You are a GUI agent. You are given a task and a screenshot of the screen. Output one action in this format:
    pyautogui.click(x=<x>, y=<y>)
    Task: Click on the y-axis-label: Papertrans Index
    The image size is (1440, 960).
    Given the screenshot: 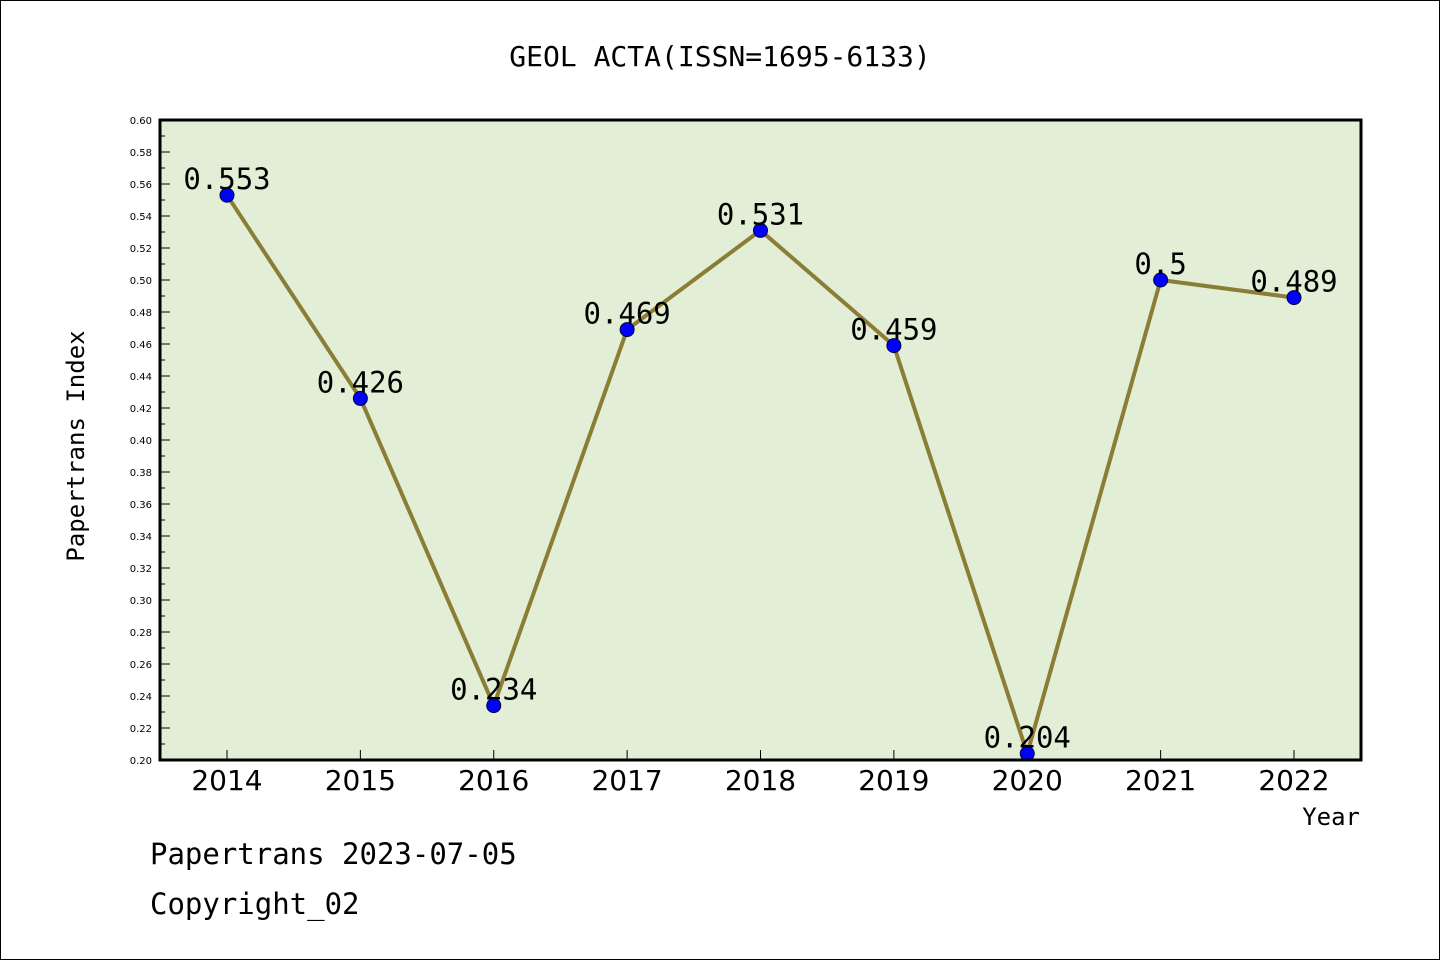 What is the action you would take?
    pyautogui.click(x=76, y=445)
    